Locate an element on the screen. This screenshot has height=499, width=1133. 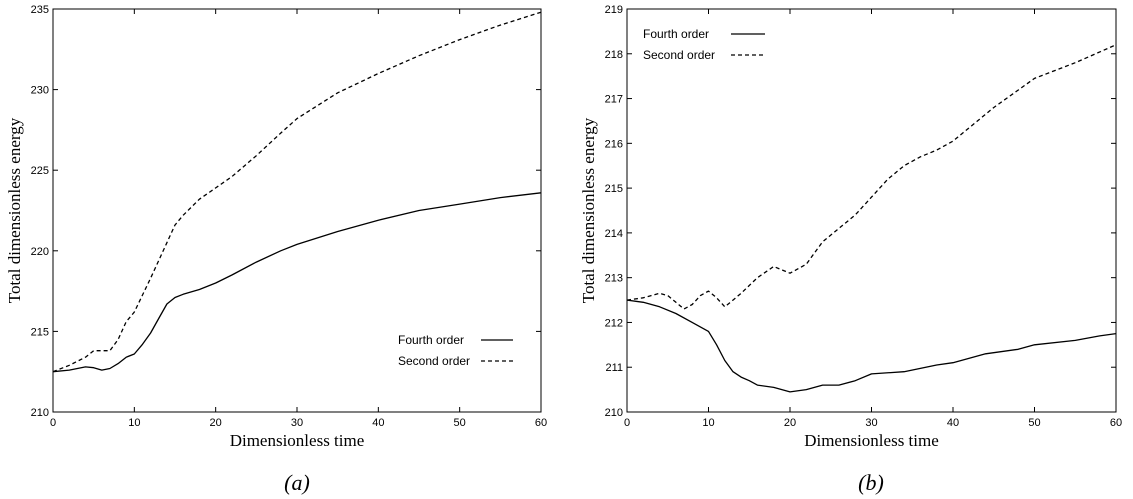
y-tick-label: 213 is located at coordinates (614, 279).